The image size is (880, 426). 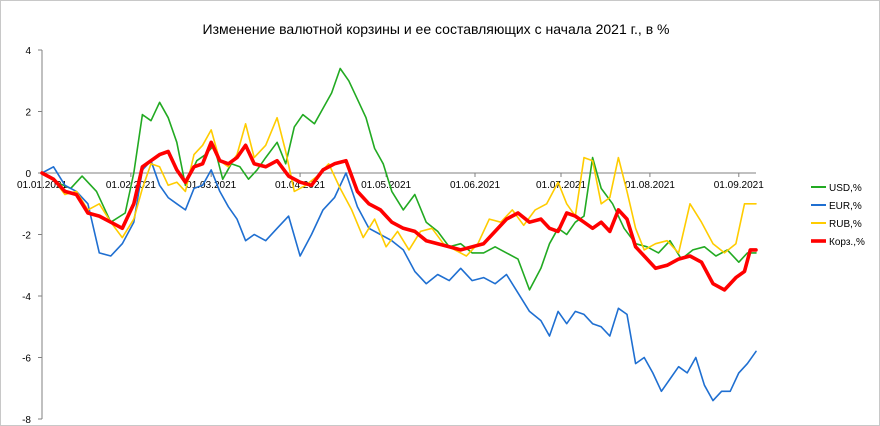 What do you see at coordinates (838, 215) in the screenshot?
I see `legend: USD,% EUR,% RUB,% Корз.,%` at bounding box center [838, 215].